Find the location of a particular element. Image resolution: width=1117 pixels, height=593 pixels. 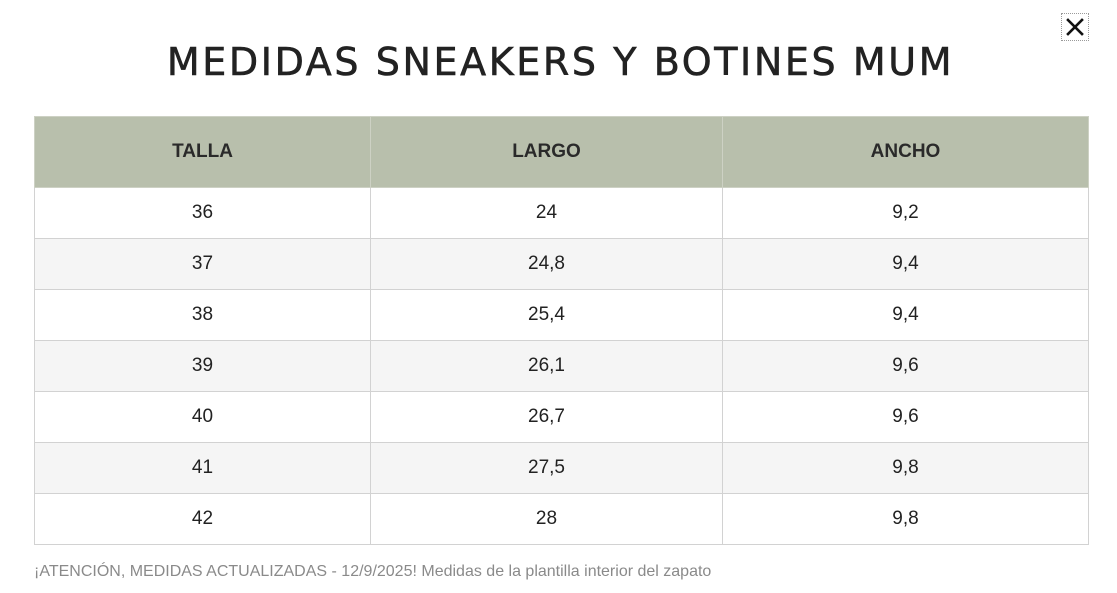

cell-largo: 25,4 is located at coordinates (546, 315).